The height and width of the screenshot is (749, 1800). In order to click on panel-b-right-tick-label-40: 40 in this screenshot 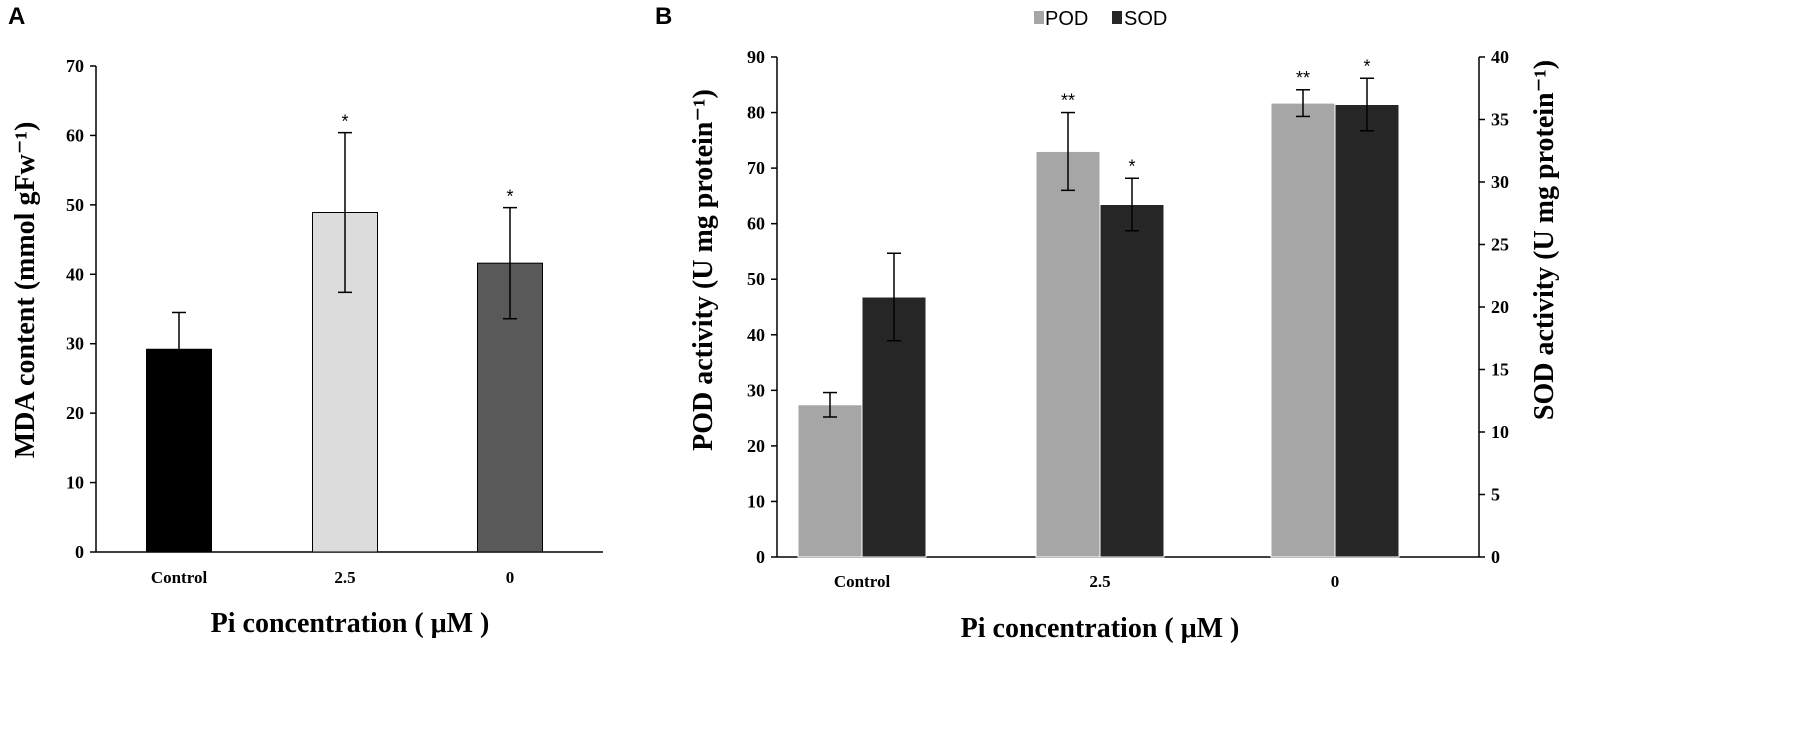, I will do `click(1500, 57)`.